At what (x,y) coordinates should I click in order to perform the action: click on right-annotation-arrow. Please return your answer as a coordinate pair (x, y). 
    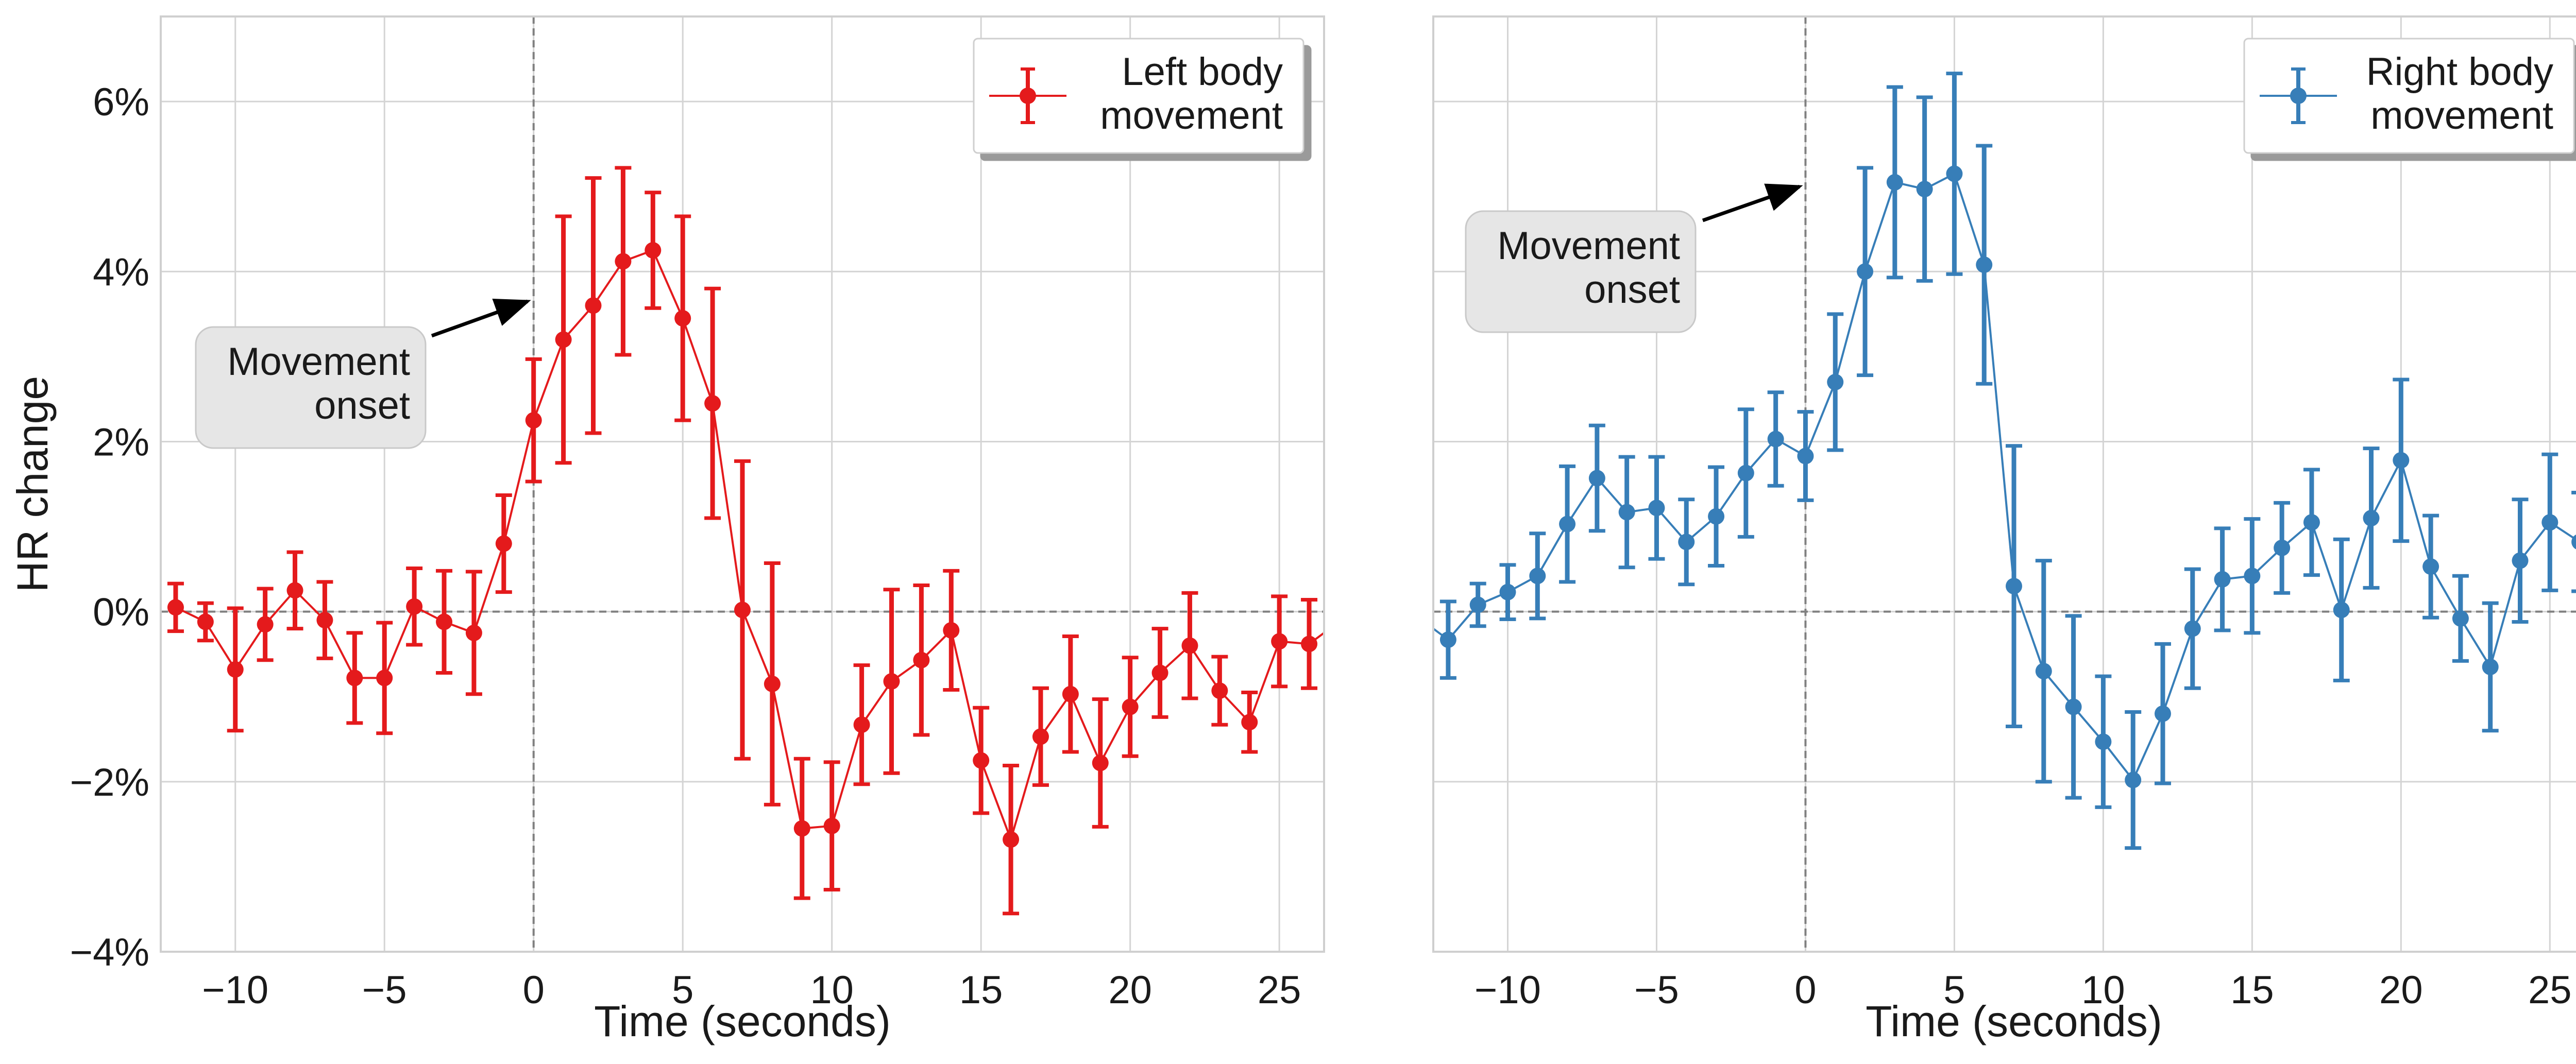
    Looking at the image, I should click on (1752, 202).